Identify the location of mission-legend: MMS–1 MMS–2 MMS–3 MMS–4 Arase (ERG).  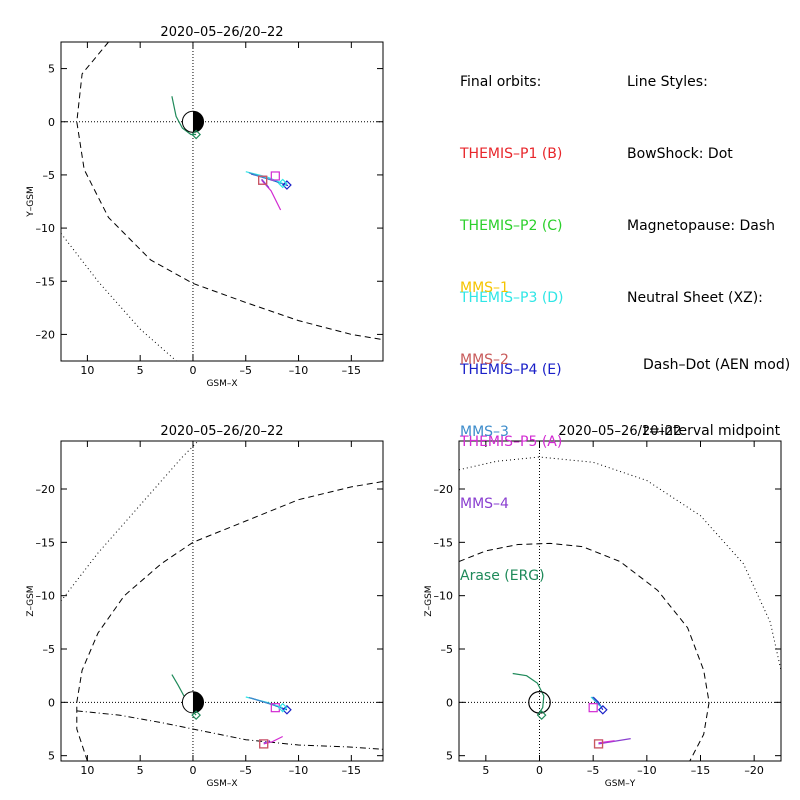
(502, 420).